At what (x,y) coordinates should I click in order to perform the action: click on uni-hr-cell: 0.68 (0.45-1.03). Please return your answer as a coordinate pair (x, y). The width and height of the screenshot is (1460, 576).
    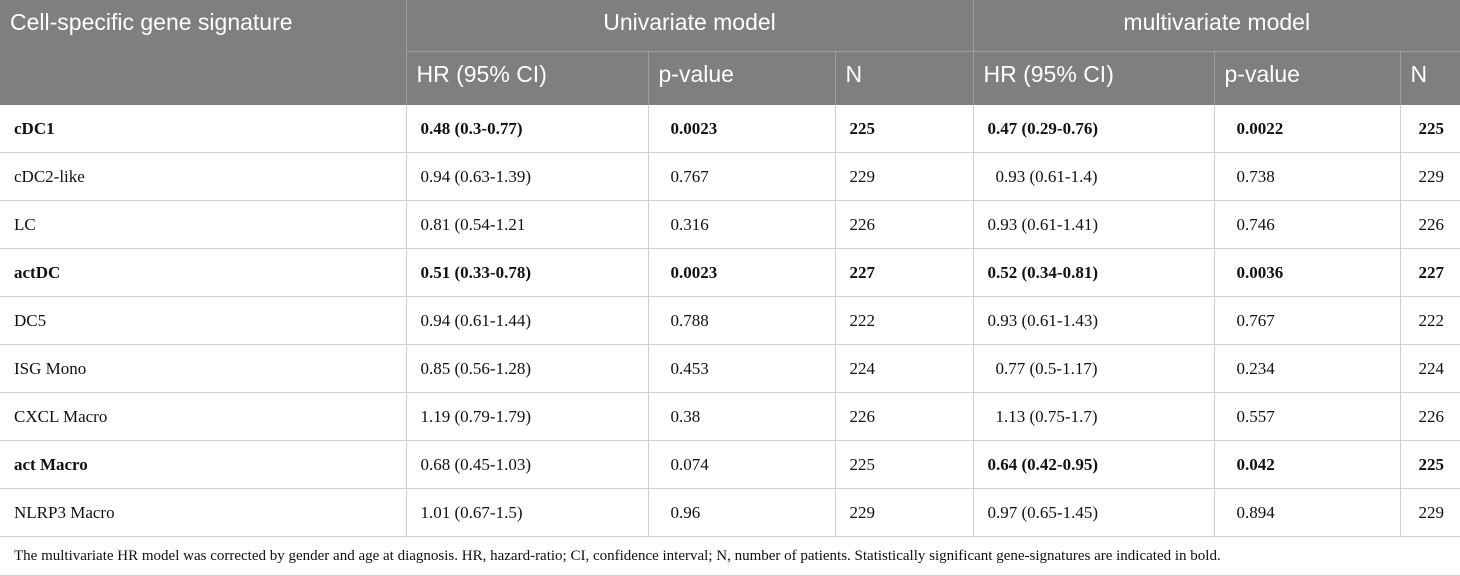
    Looking at the image, I should click on (527, 464).